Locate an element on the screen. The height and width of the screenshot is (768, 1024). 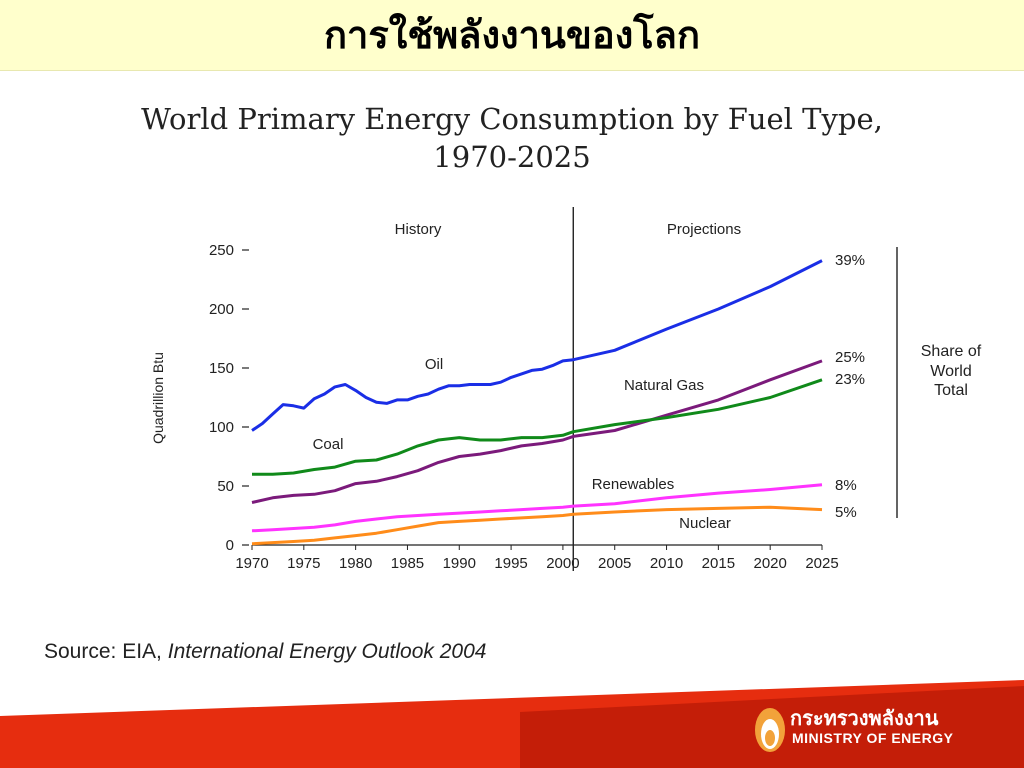
x-tick-label: 2015 is located at coordinates (718, 563).